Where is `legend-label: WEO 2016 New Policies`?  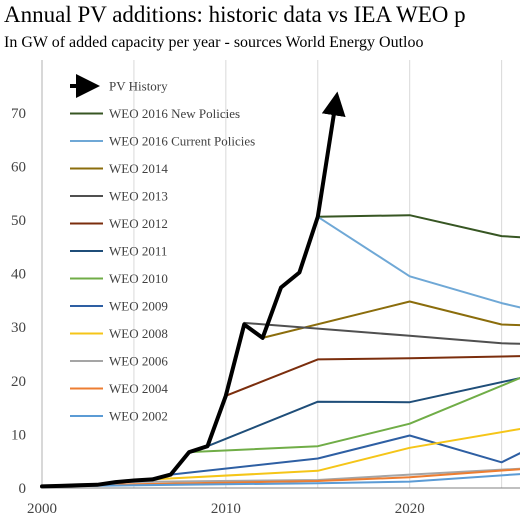 legend-label: WEO 2016 New Policies is located at coordinates (174, 113).